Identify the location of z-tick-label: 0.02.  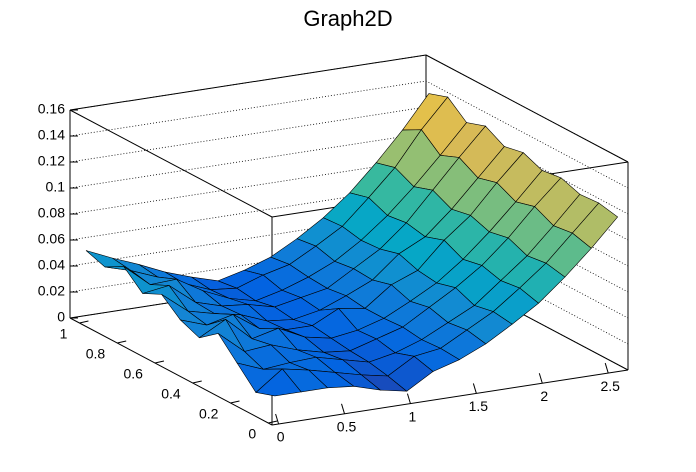
(51, 291).